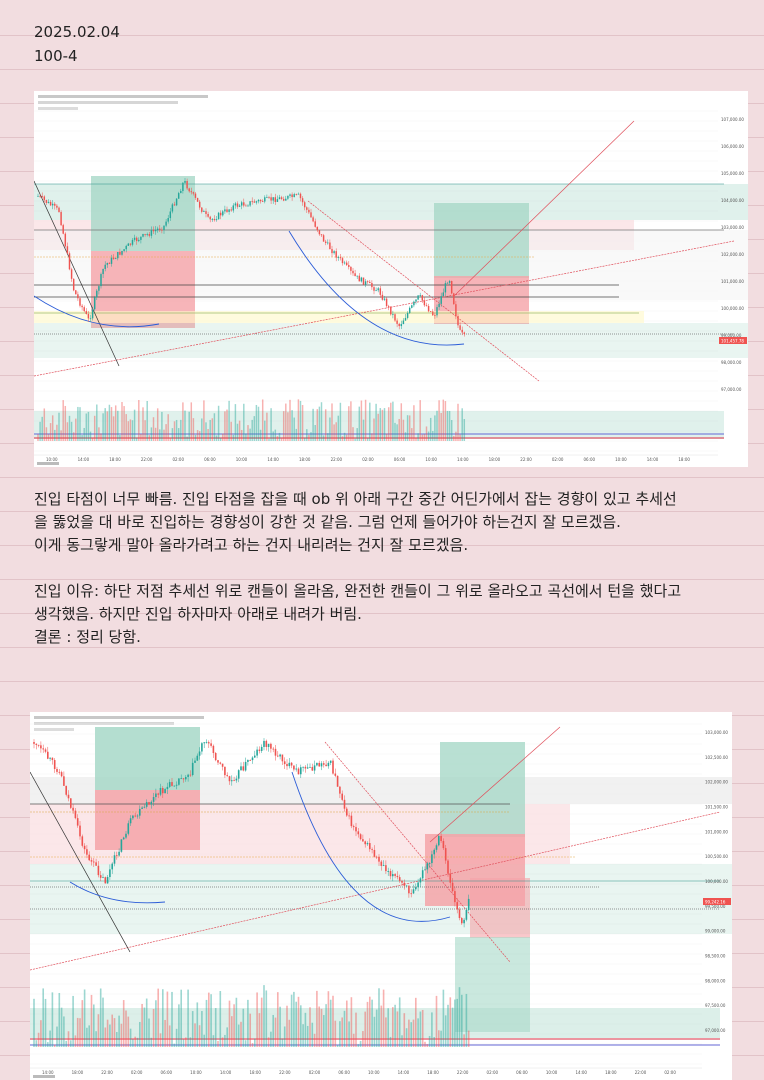  Describe the element at coordinates (431, 459) in the screenshot. I see `time-axis-label: 10:00` at that location.